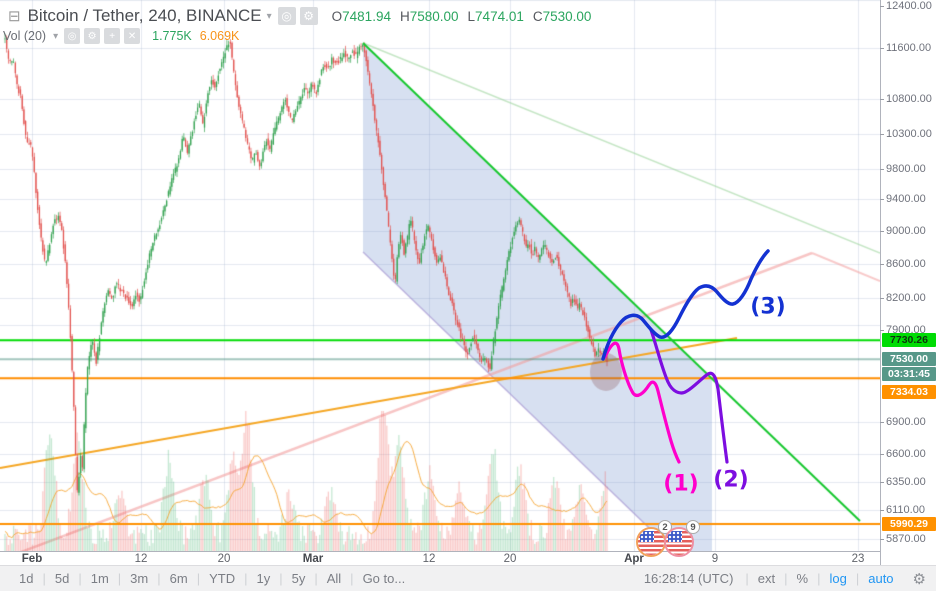 The width and height of the screenshot is (936, 591). What do you see at coordinates (902, 509) in the screenshot?
I see `price-tick: 6110.00` at bounding box center [902, 509].